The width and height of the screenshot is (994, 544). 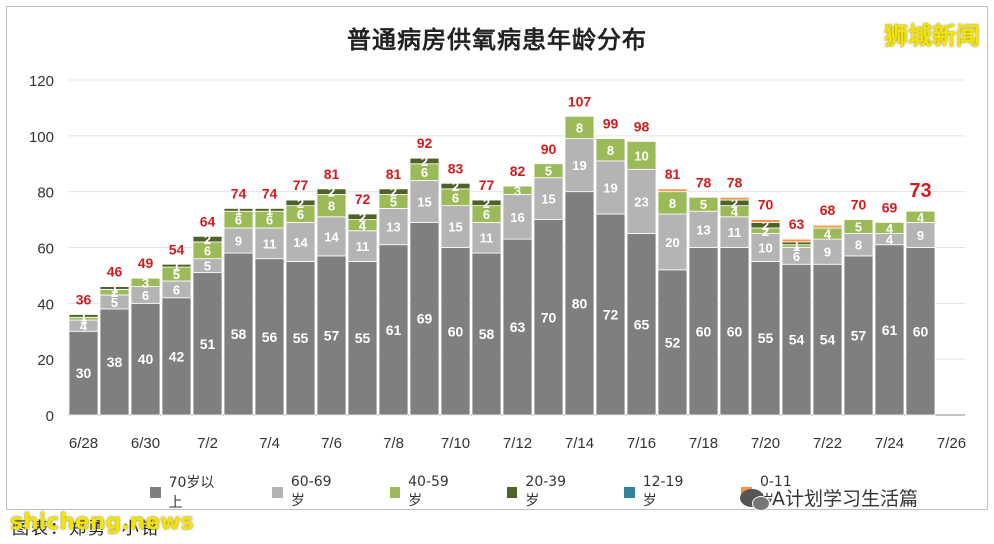 What do you see at coordinates (311, 491) in the screenshot?
I see `legend-label: 60-69岁` at bounding box center [311, 491].